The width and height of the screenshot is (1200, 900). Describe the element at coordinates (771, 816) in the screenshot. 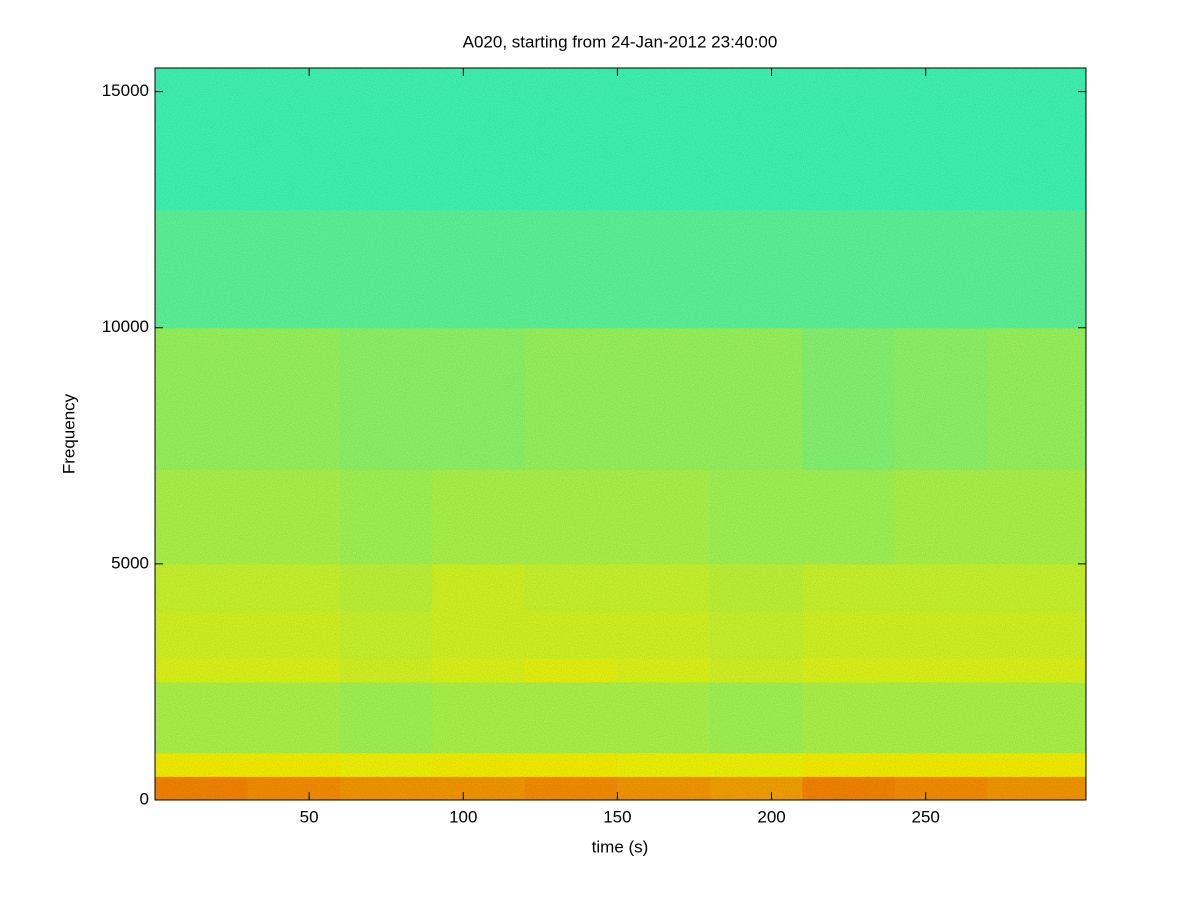

I see `x-tick-label: 200` at that location.